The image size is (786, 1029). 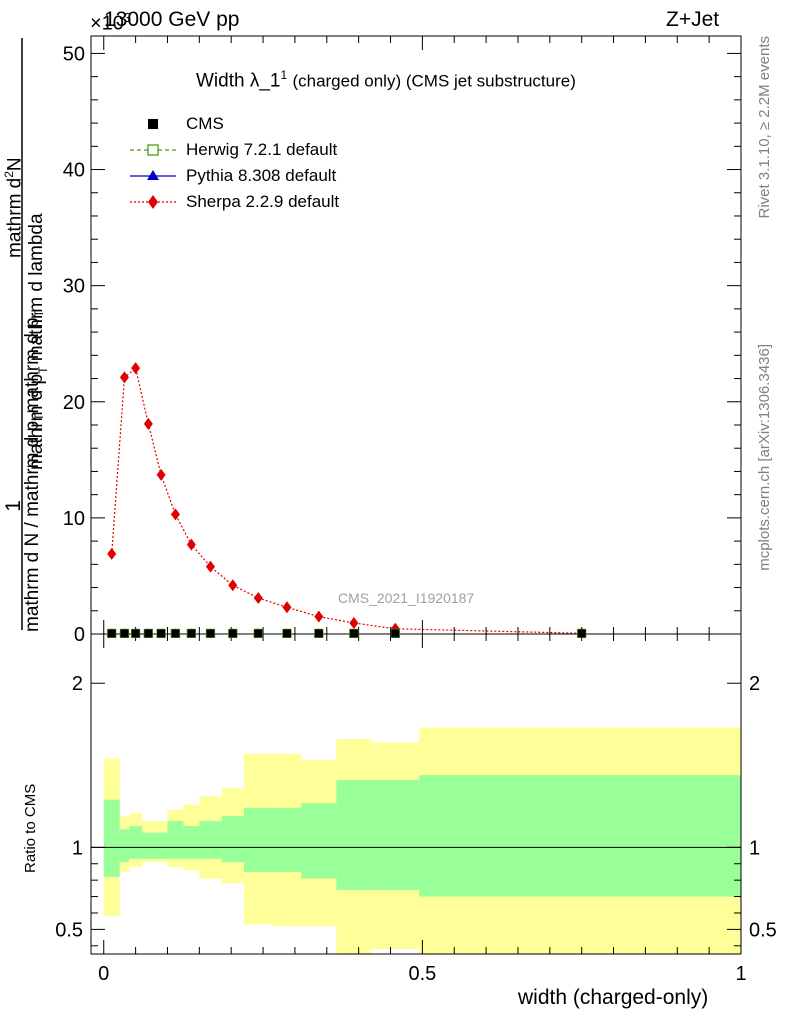 I want to click on ratio-ytick-label-2: 2, so click(x=77, y=684).